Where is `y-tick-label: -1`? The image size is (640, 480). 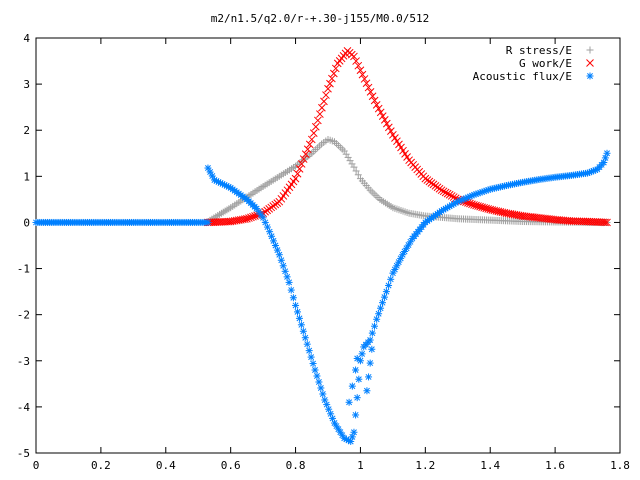
y-tick-label: -1 is located at coordinates (23, 269).